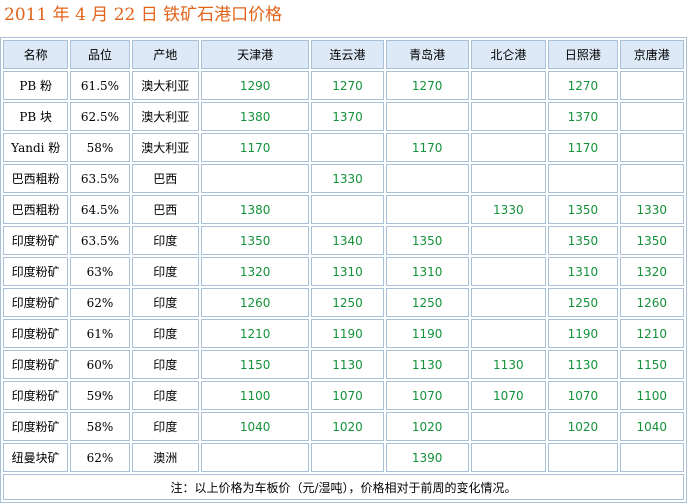 This screenshot has height=503, width=687. Describe the element at coordinates (343, 147) in the screenshot. I see `table-row: Yandi 粉 58% 澳大利亚 1170 1170 1170` at that location.